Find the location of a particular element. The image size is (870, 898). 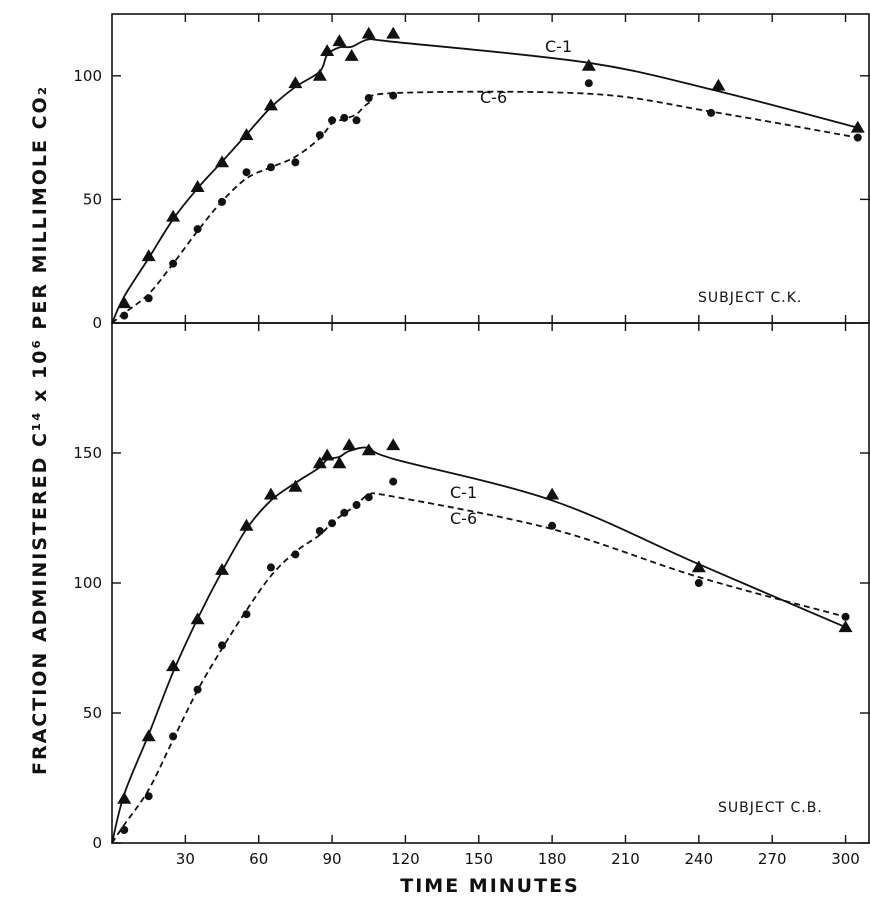

x-tick-label: 210 is located at coordinates (625, 859).